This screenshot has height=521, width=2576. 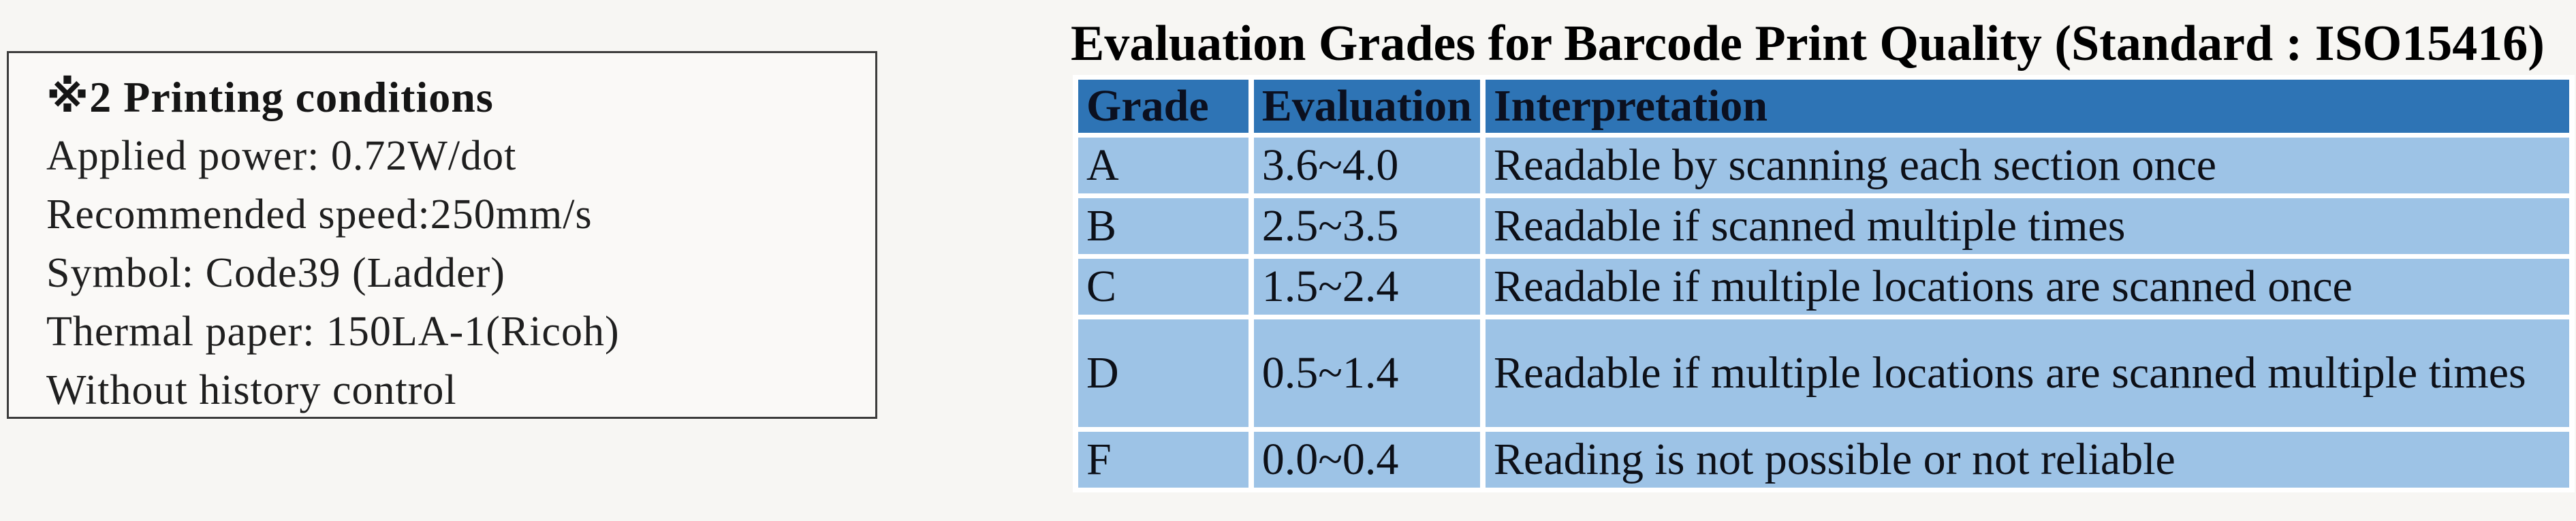 What do you see at coordinates (1366, 287) in the screenshot?
I see `evaluation-cell: 1.5~2.4` at bounding box center [1366, 287].